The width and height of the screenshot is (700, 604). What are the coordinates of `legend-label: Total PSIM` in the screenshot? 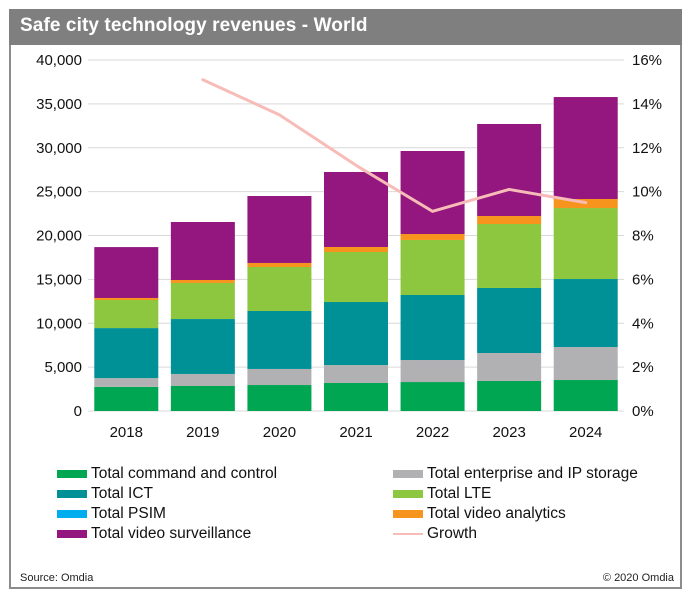 It's located at (128, 513).